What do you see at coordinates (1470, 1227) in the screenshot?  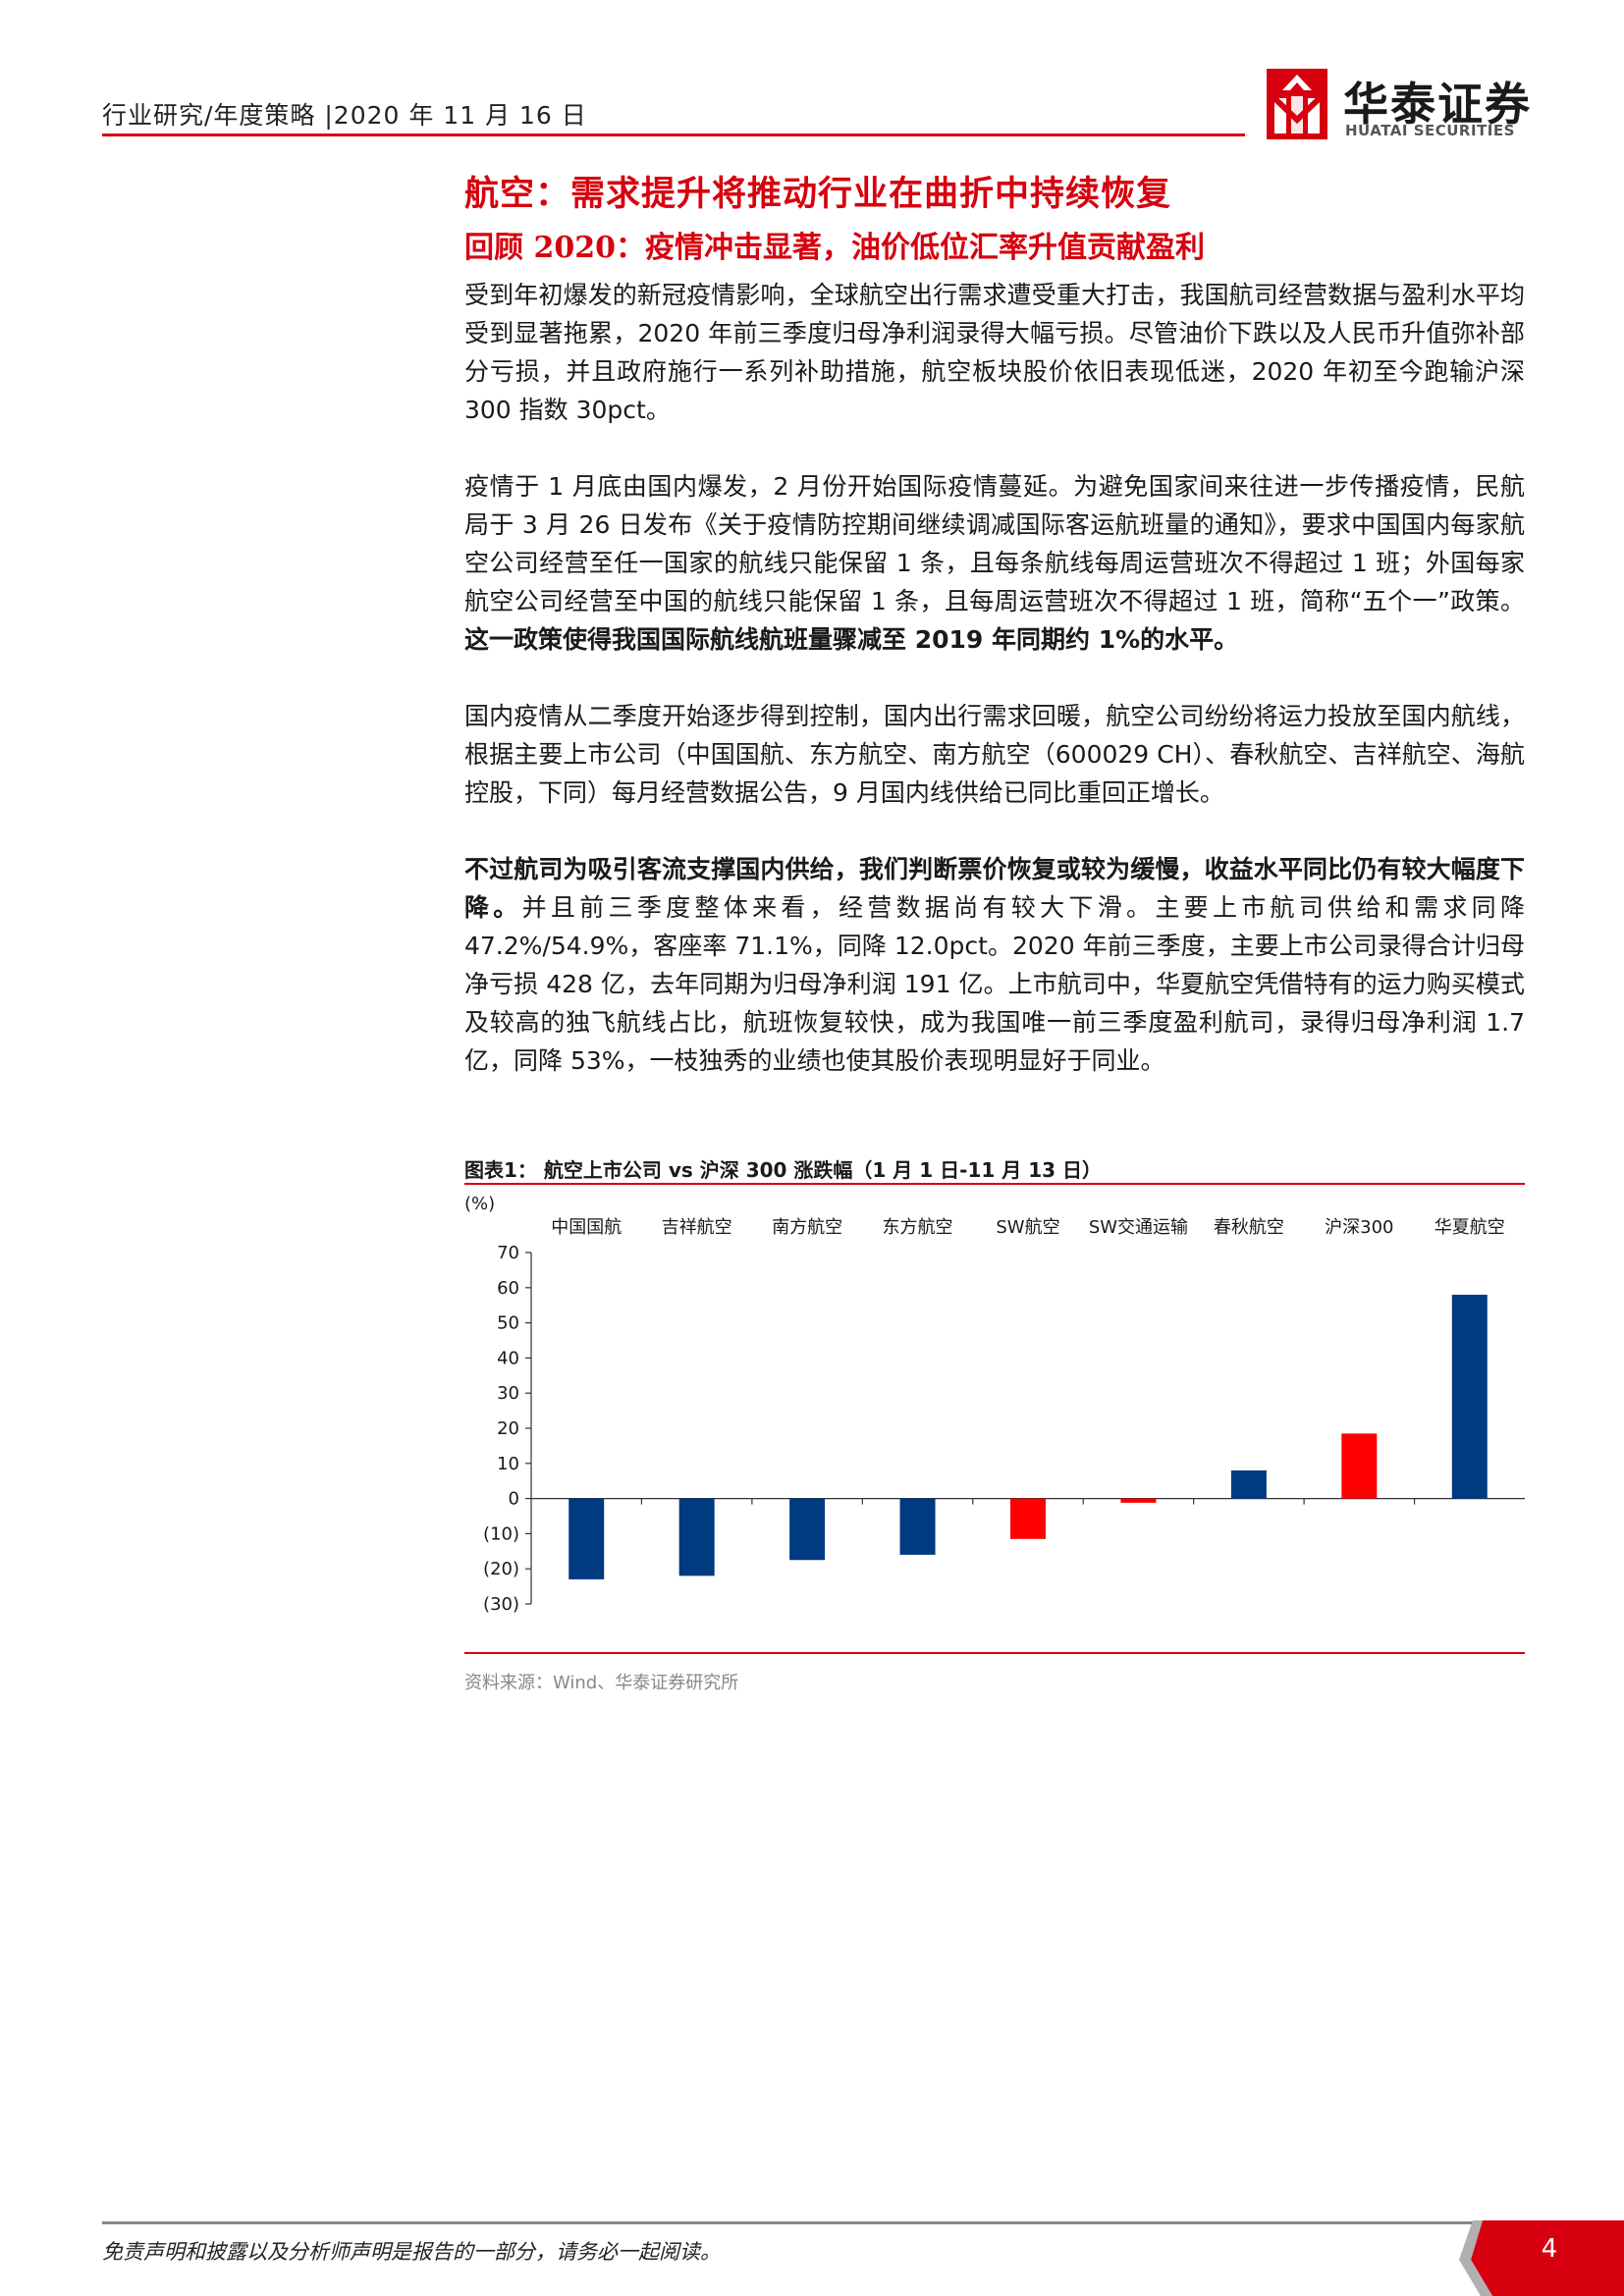 I see `category-label: 华夏航空` at bounding box center [1470, 1227].